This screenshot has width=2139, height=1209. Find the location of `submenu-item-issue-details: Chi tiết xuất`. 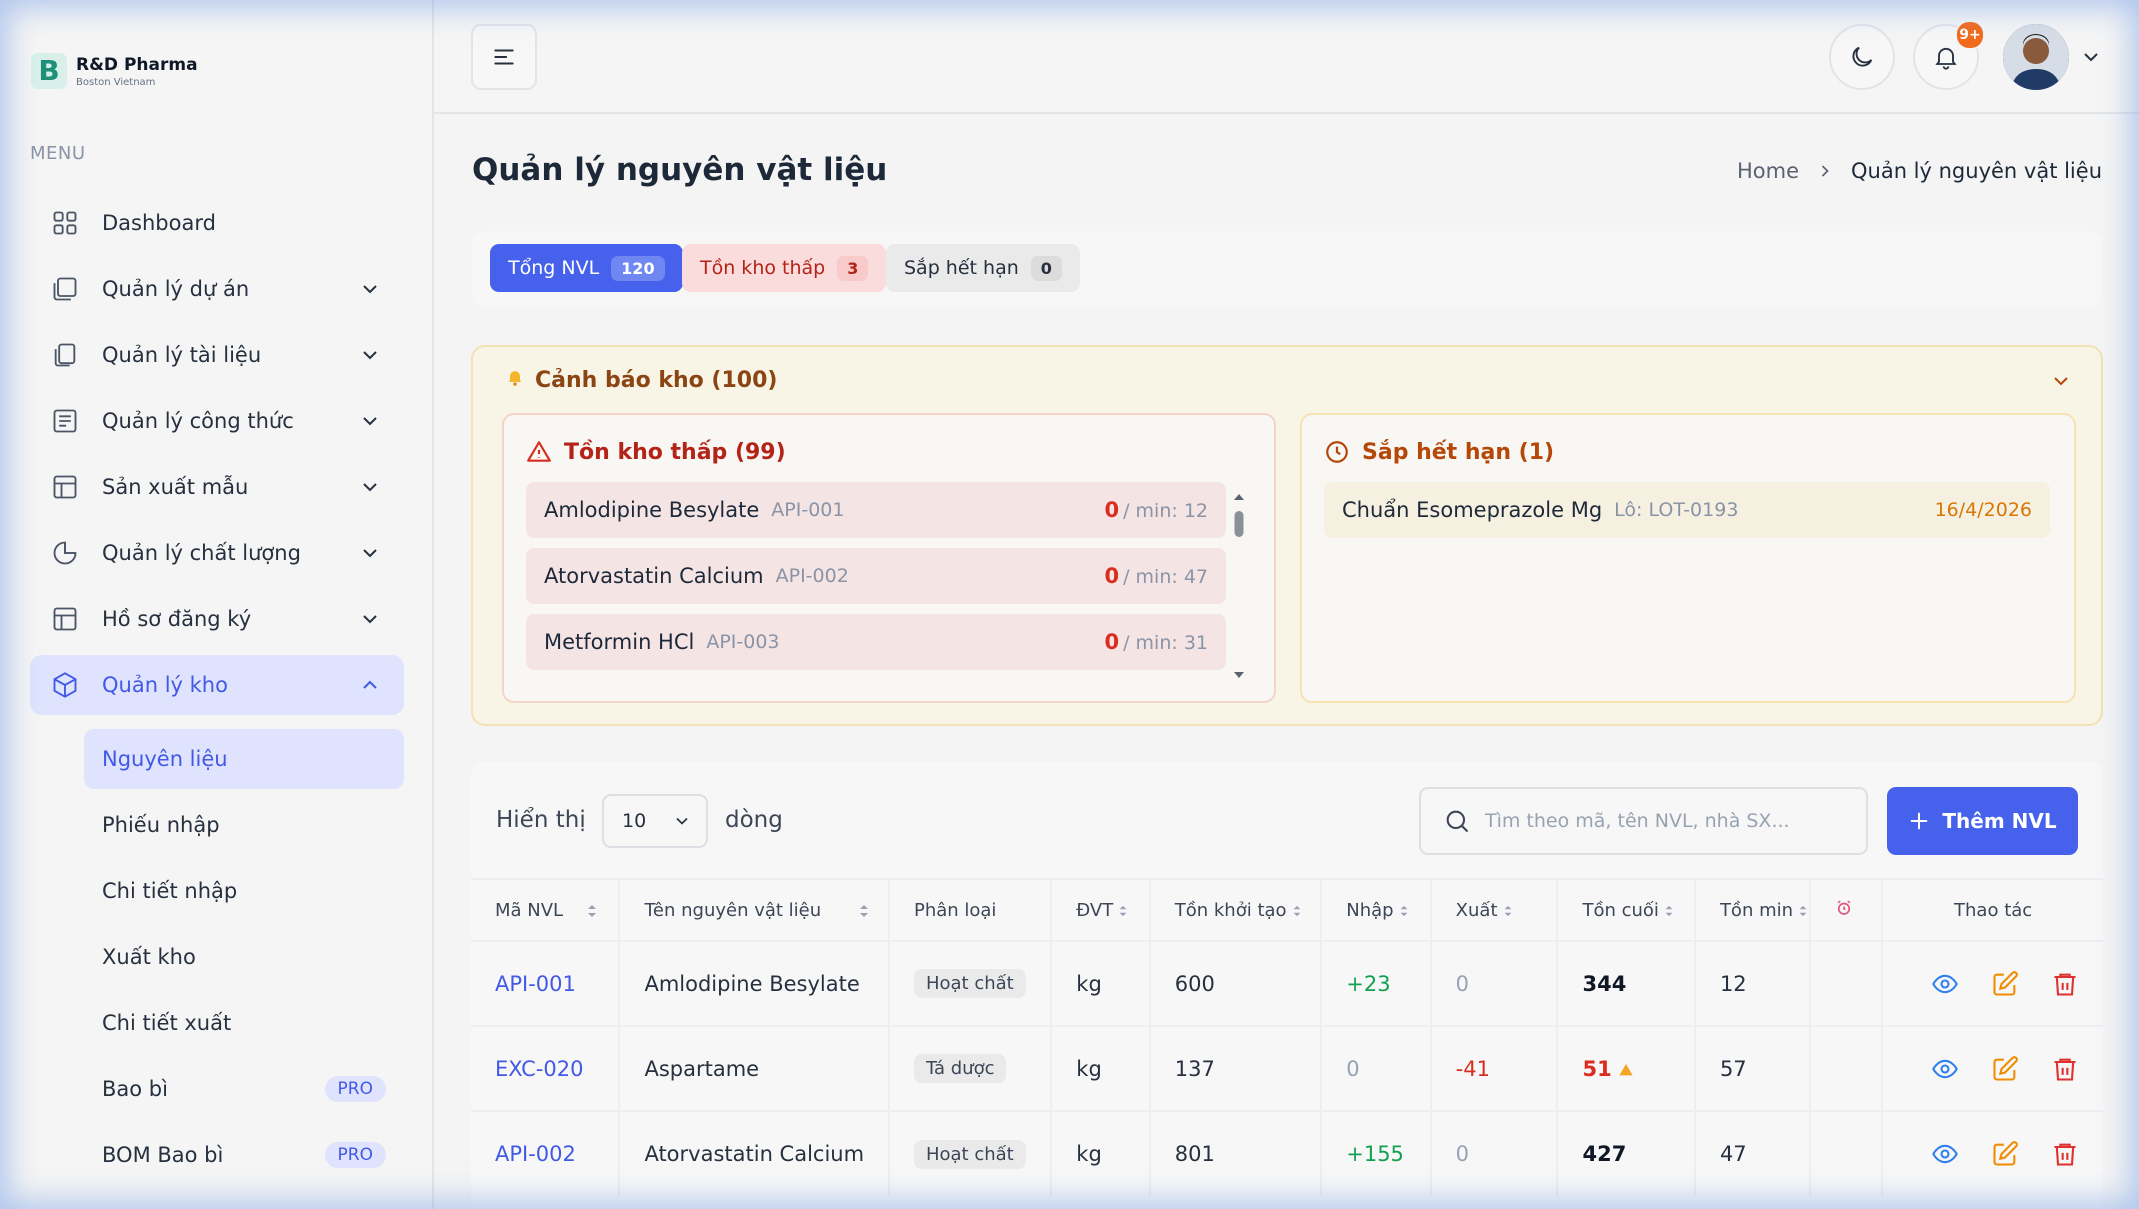

submenu-item-issue-details: Chi tiết xuất is located at coordinates (167, 1023).